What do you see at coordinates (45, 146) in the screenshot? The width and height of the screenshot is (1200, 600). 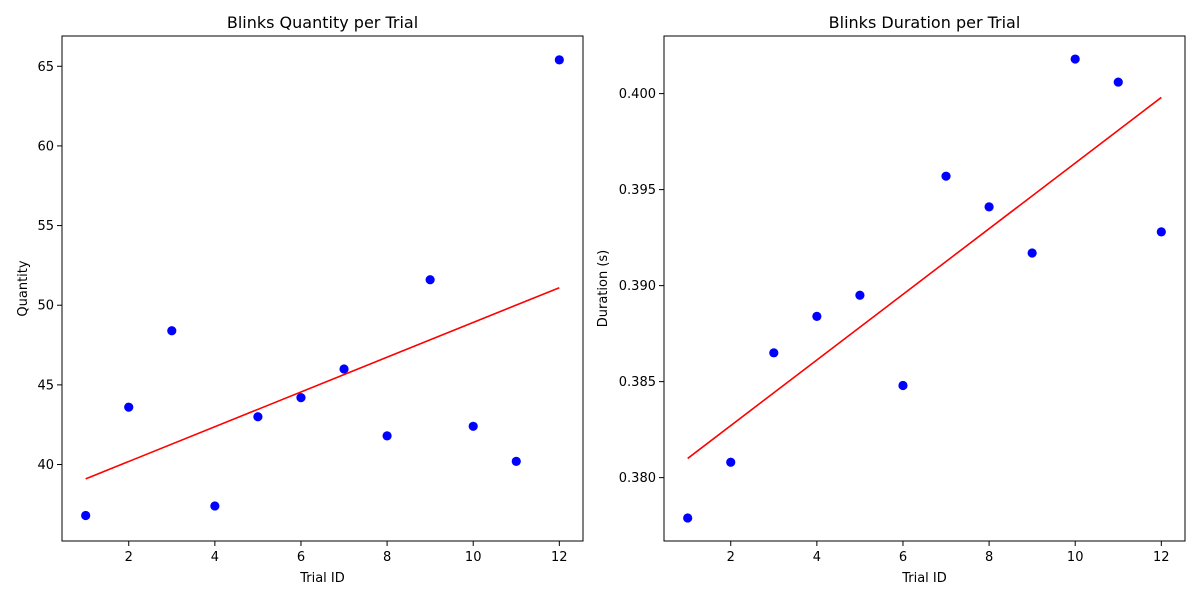 I see `y-tick-label-60: 60` at bounding box center [45, 146].